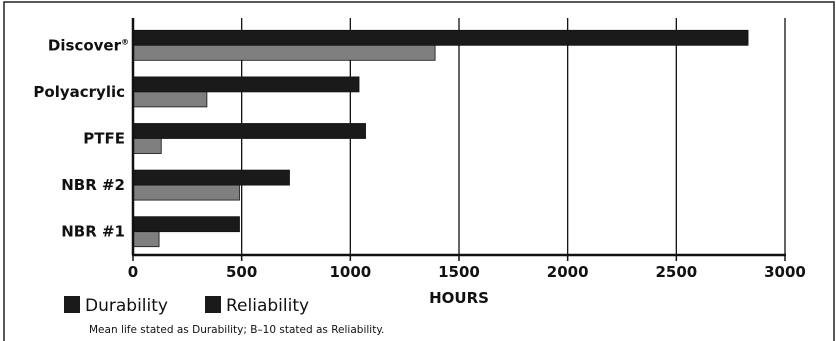 This screenshot has height=341, width=836. Describe the element at coordinates (676, 272) in the screenshot. I see `tick-label: 2500` at that location.